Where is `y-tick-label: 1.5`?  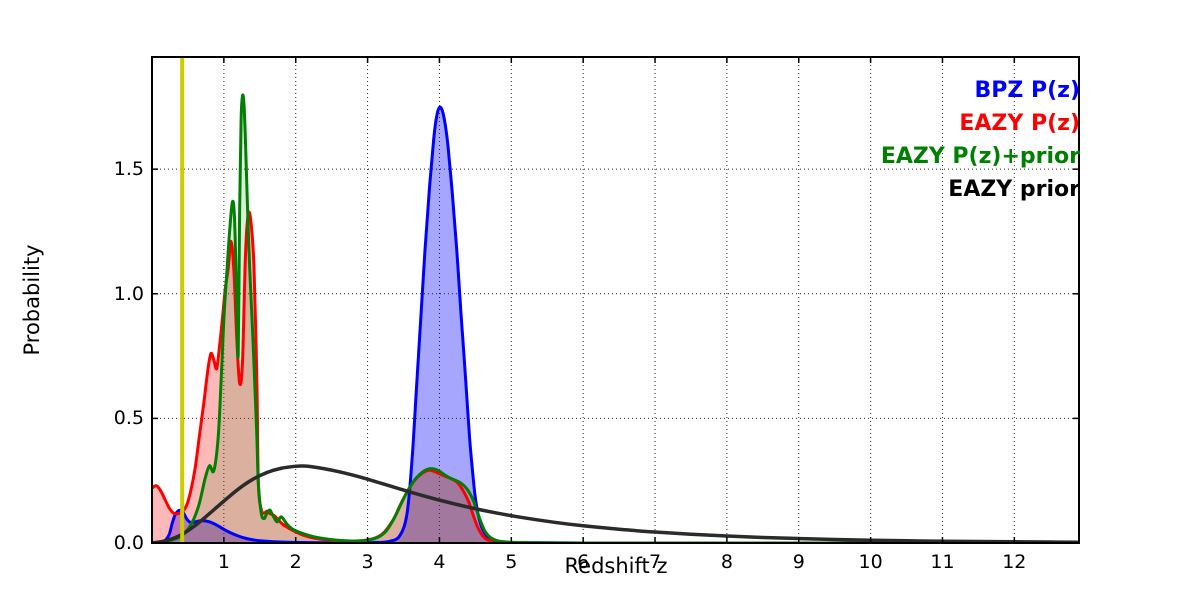 y-tick-label: 1.5 is located at coordinates (128, 169).